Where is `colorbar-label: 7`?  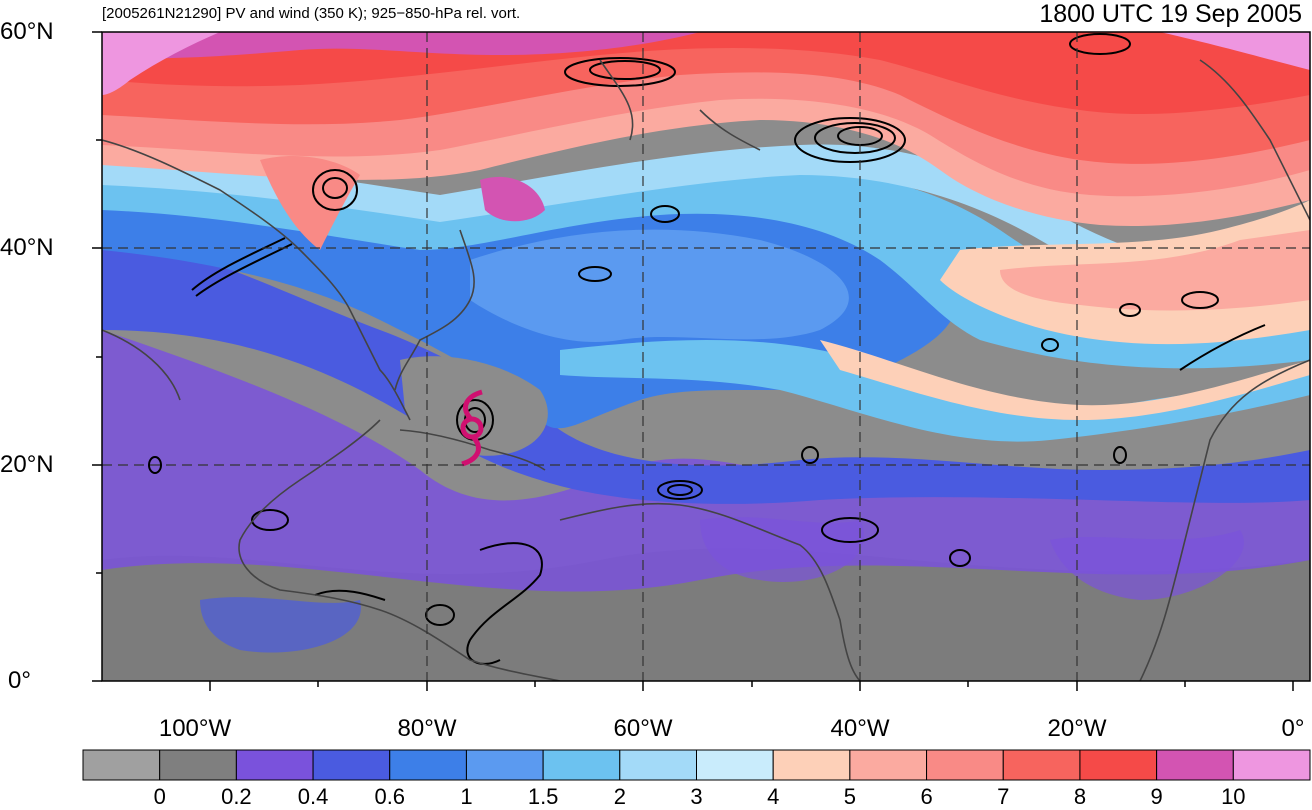
colorbar-label: 7 is located at coordinates (1003, 796).